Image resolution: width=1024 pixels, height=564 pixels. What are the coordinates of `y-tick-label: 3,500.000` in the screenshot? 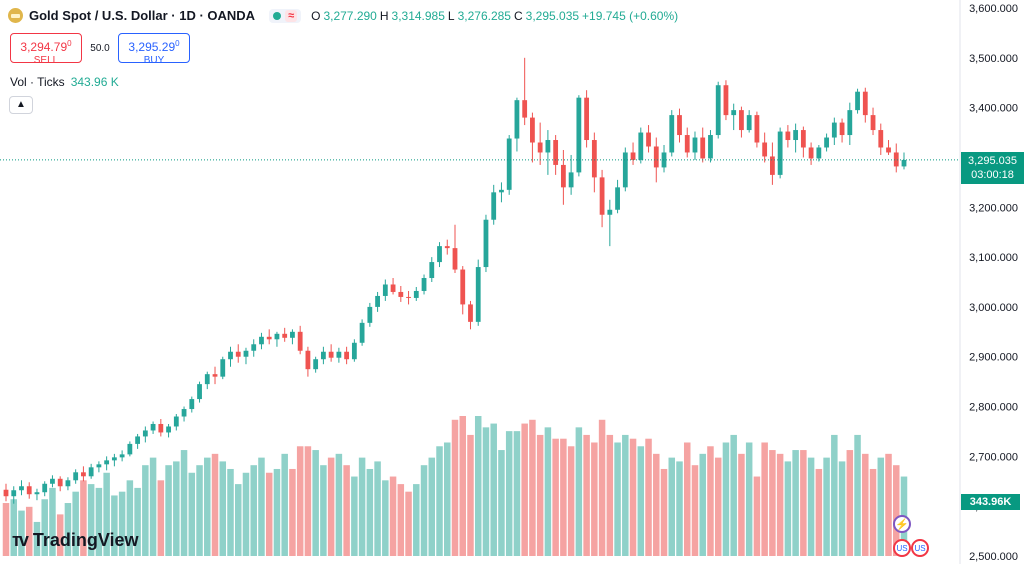 It's located at (993, 59).